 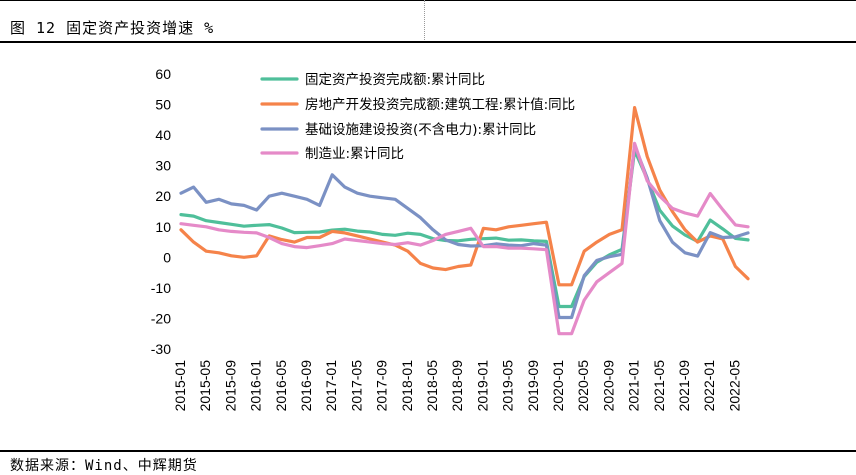 I want to click on x-tick-label: 2018-09, so click(x=457, y=386).